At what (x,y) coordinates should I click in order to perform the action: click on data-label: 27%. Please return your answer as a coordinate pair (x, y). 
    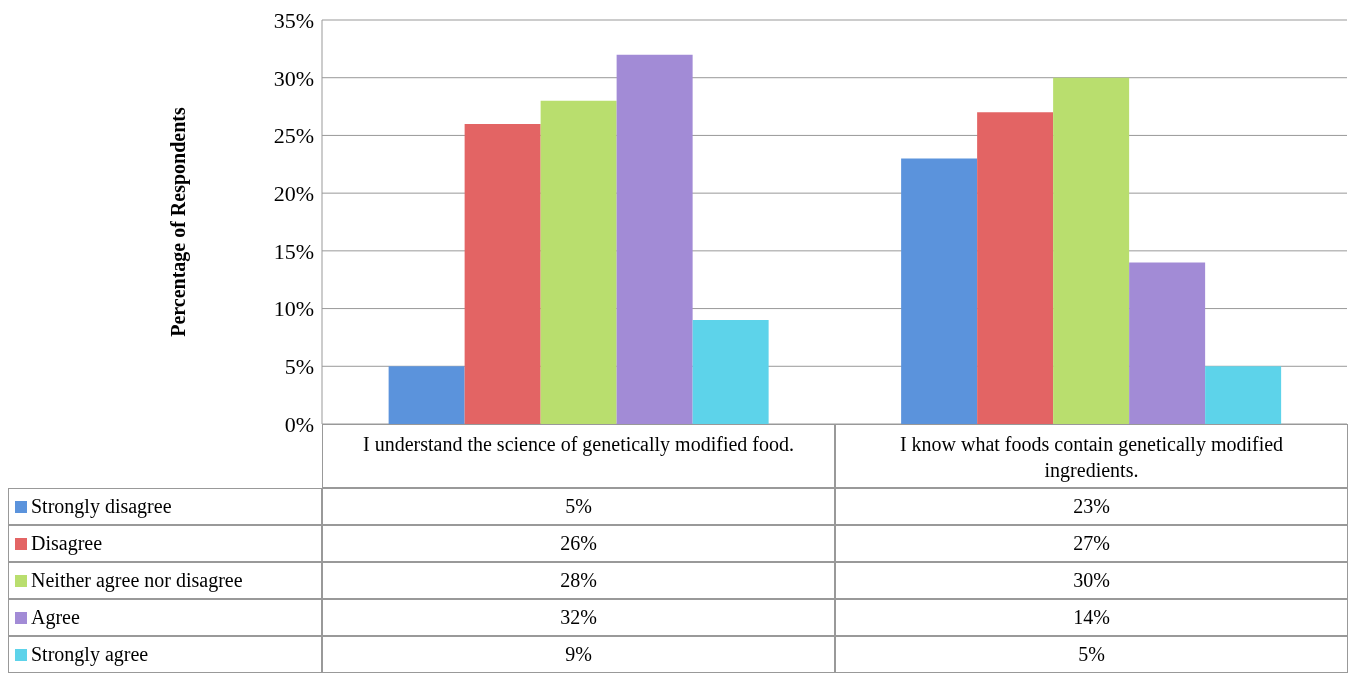
    Looking at the image, I should click on (1091, 543).